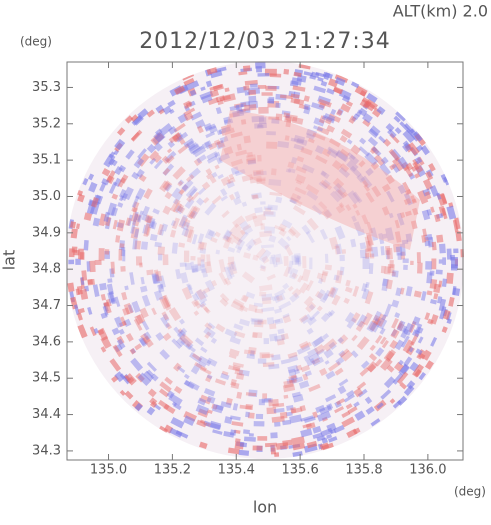 The height and width of the screenshot is (525, 491). I want to click on x-axis-label: lon, so click(265, 507).